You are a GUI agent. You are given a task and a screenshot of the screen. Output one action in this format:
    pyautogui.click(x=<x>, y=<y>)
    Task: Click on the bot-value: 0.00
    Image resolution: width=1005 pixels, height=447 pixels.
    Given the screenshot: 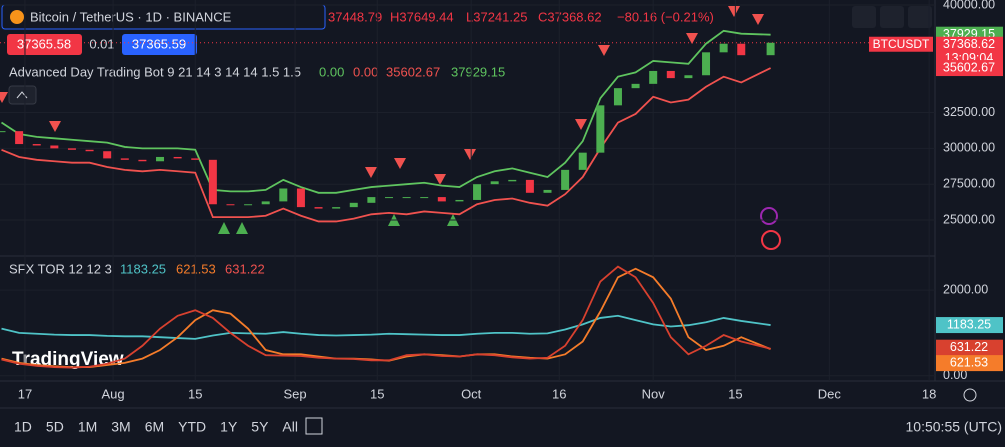 What is the action you would take?
    pyautogui.click(x=365, y=71)
    